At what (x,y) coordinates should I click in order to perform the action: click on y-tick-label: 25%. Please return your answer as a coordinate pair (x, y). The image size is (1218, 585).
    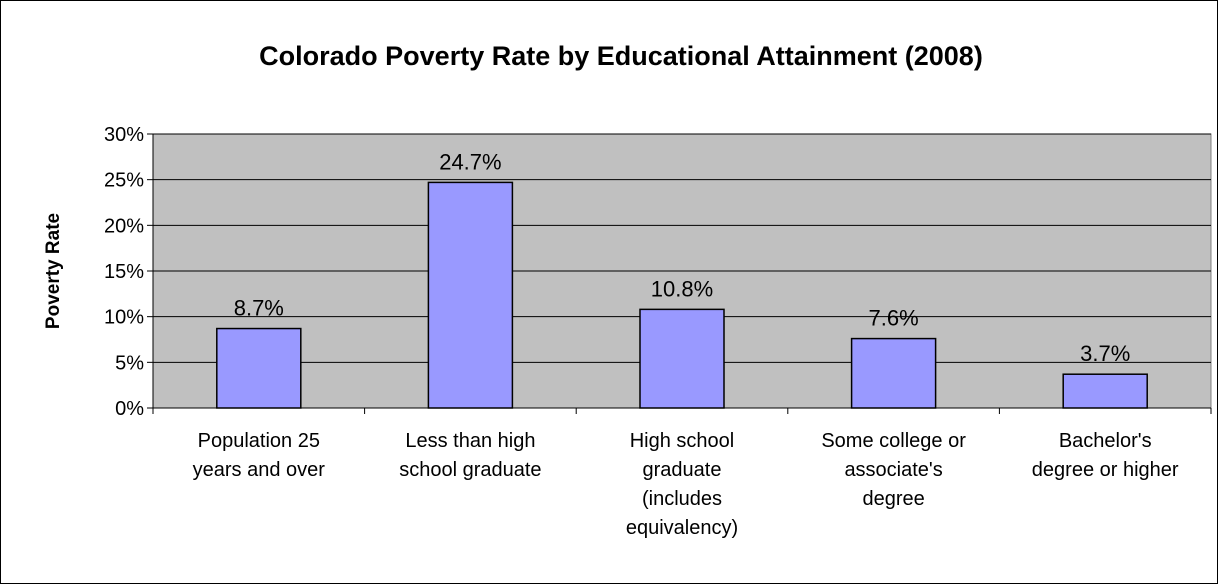
    Looking at the image, I should click on (124, 181).